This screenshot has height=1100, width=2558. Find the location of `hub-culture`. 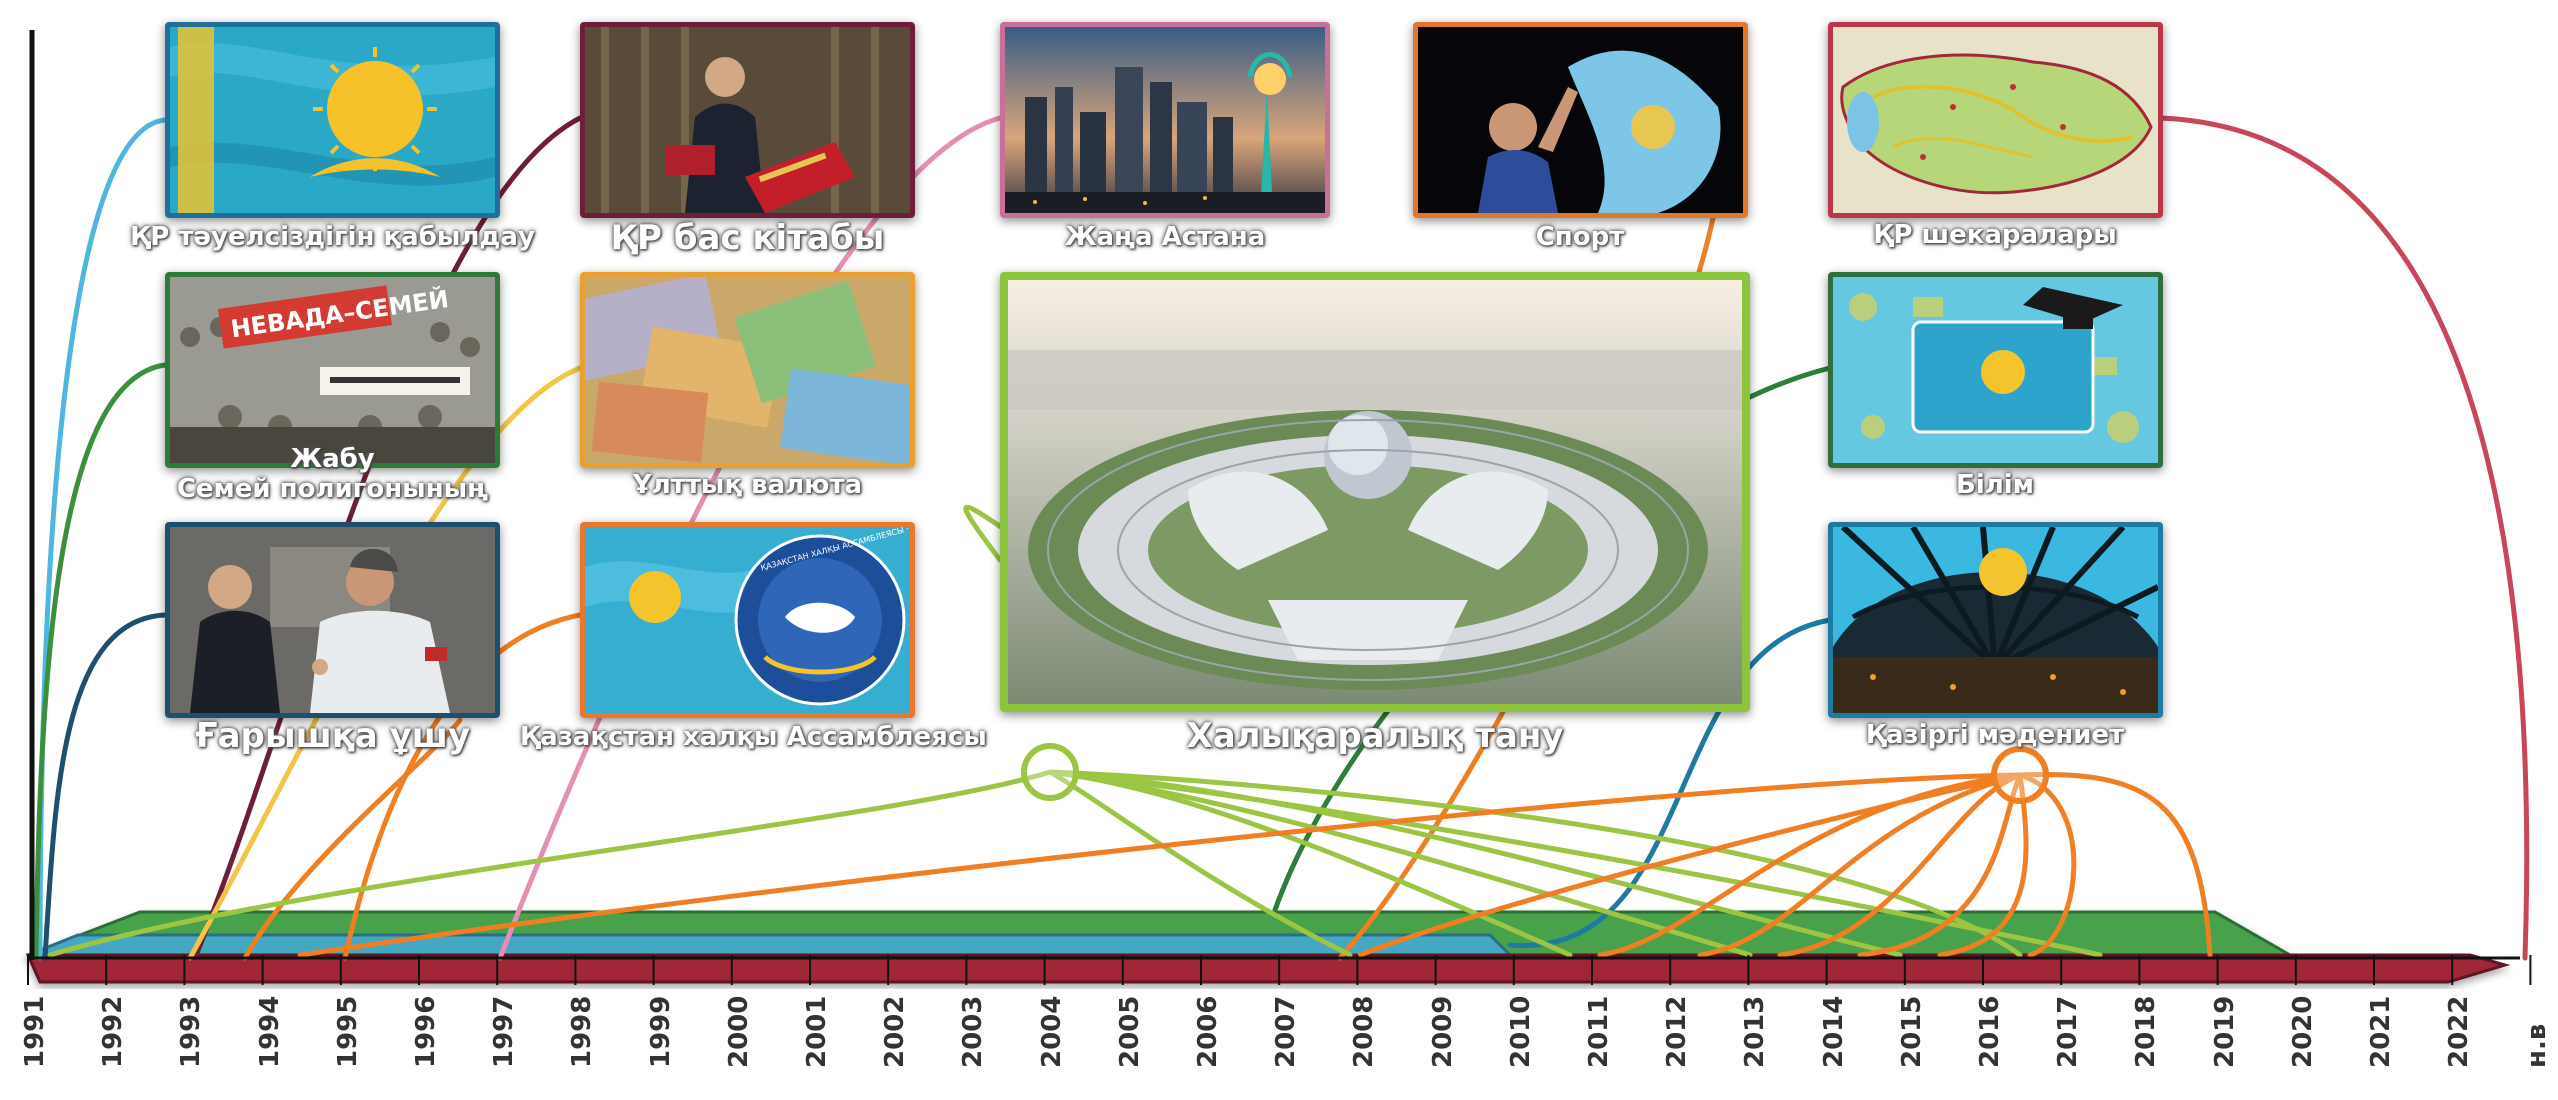

hub-culture is located at coordinates (2020, 775).